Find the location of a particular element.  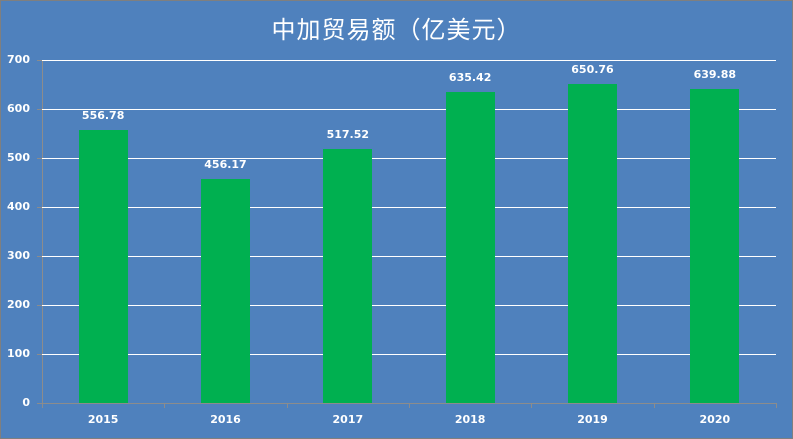

y-tick-label: 500 is located at coordinates (18, 157).